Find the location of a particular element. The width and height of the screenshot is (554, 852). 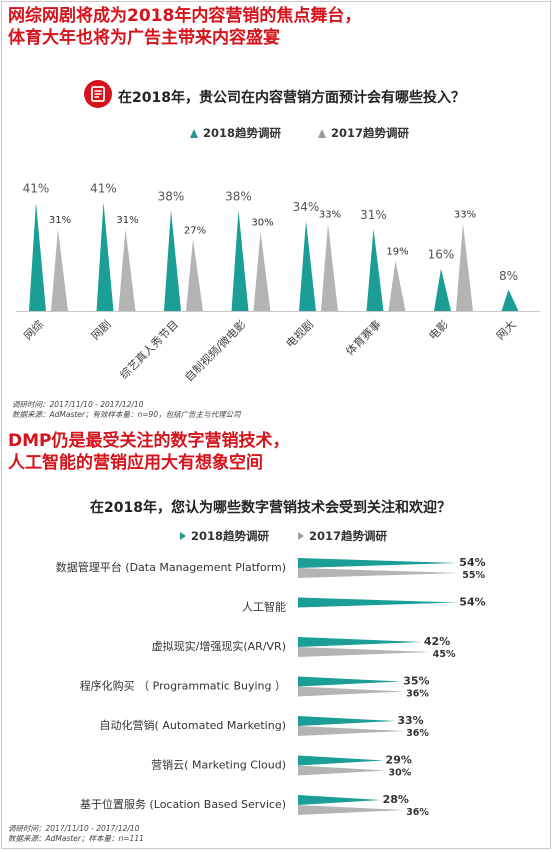

category-label: 人工智能 is located at coordinates (264, 607).